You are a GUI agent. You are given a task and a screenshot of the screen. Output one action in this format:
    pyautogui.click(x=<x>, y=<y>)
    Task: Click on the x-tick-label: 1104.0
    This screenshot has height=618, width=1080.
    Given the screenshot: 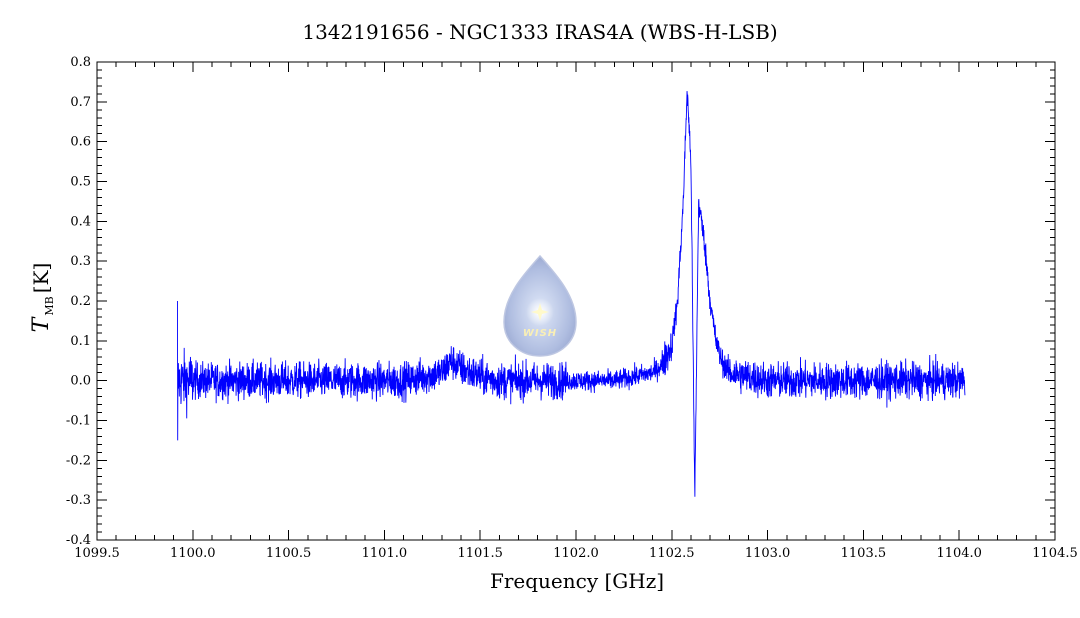 What is the action you would take?
    pyautogui.click(x=959, y=553)
    